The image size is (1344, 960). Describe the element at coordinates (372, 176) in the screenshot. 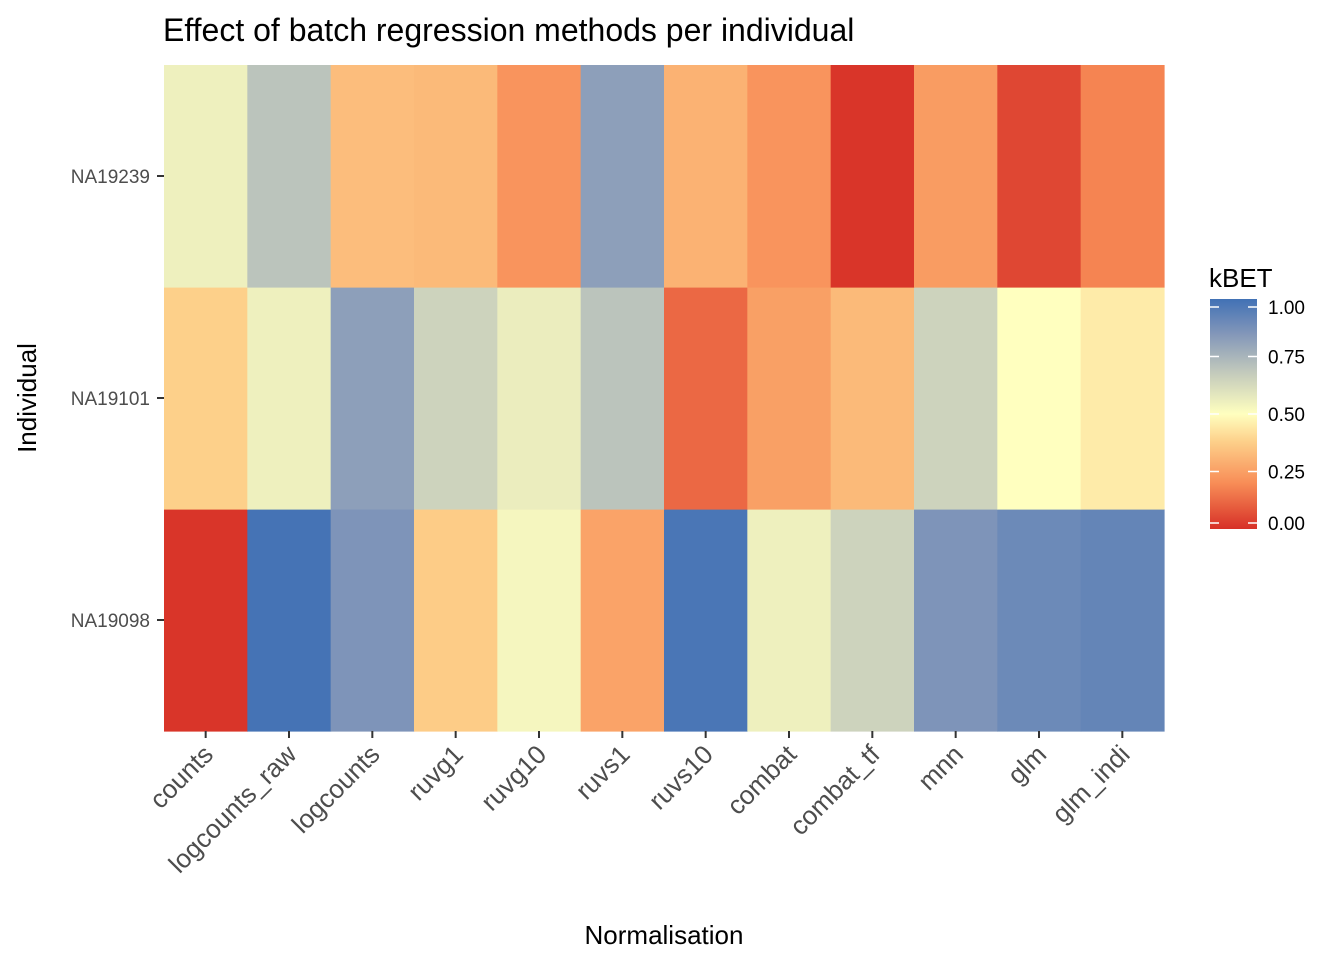

I see `heatmap-cell-NA19239-logcounts` at that location.